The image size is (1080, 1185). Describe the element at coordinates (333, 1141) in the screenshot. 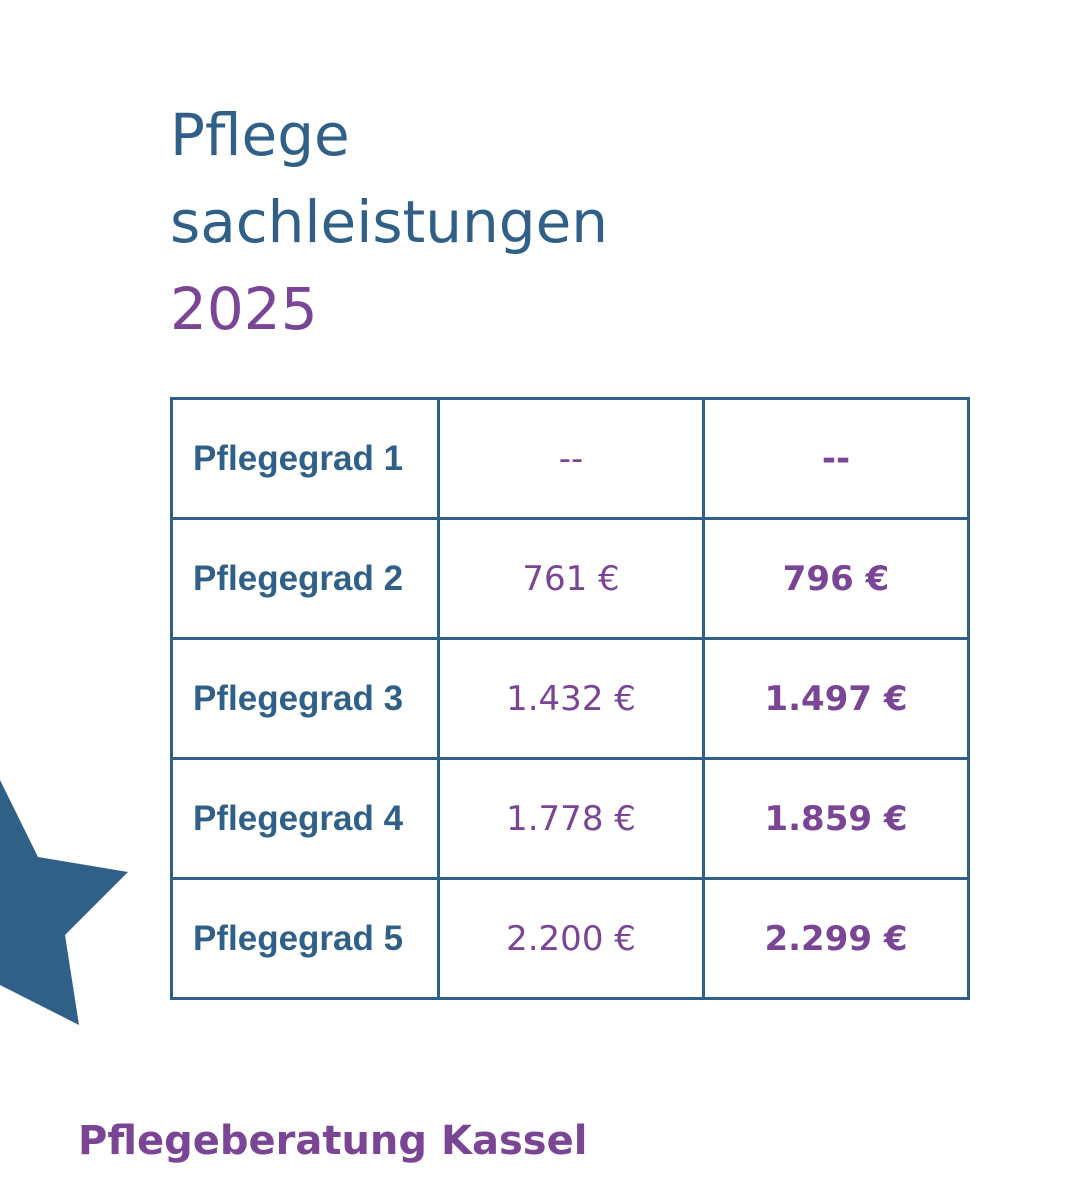

I see `footer-brand: Pflegeberatung Kassel` at that location.